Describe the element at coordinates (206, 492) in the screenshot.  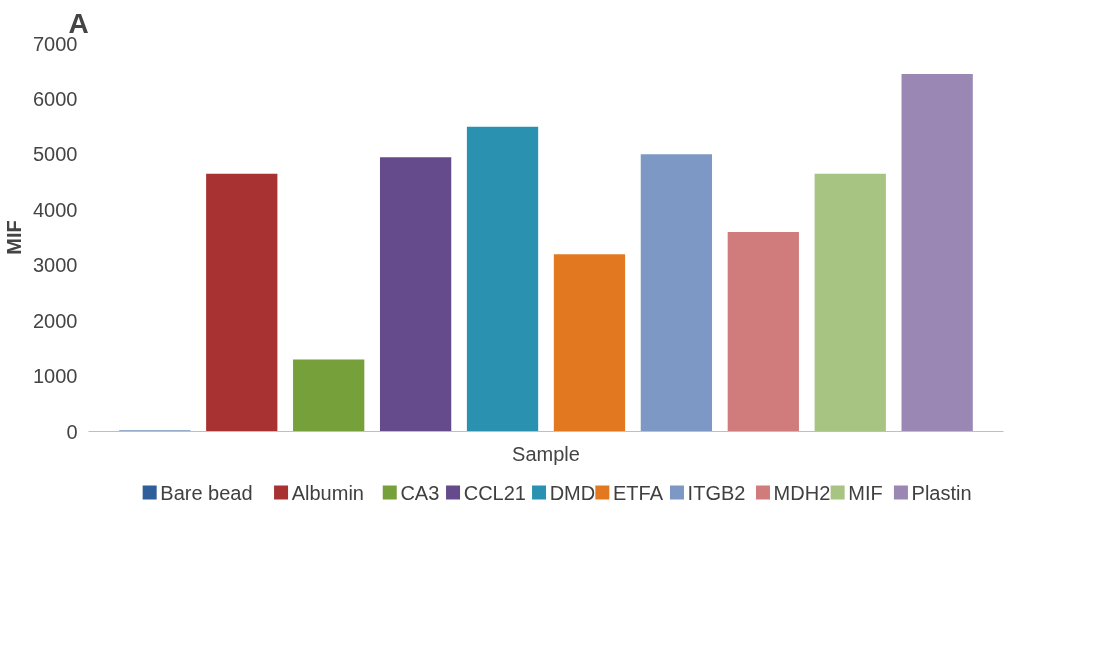
I see `legend-label: Bare bead` at that location.